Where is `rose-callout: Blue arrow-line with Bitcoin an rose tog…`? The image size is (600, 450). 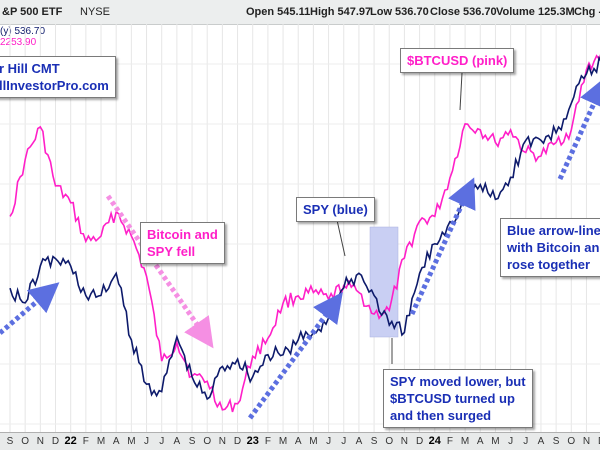 rose-callout: Blue arrow-line with Bitcoin an rose tog… is located at coordinates (550, 247).